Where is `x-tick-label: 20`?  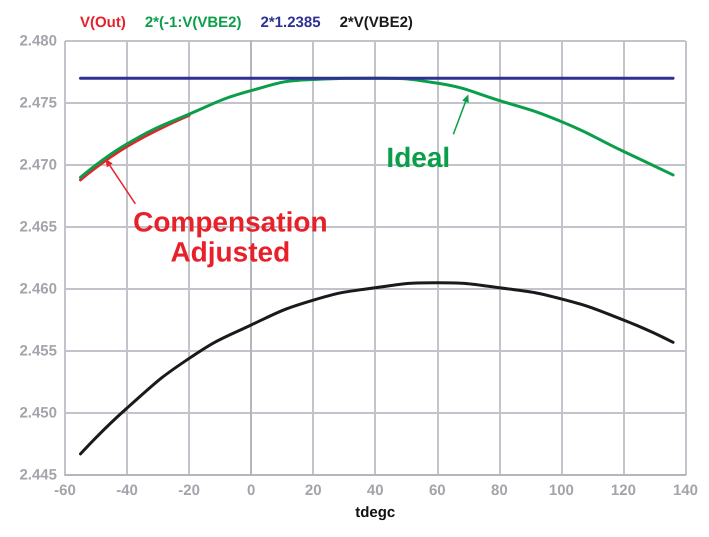
x-tick-label: 20 is located at coordinates (313, 490).